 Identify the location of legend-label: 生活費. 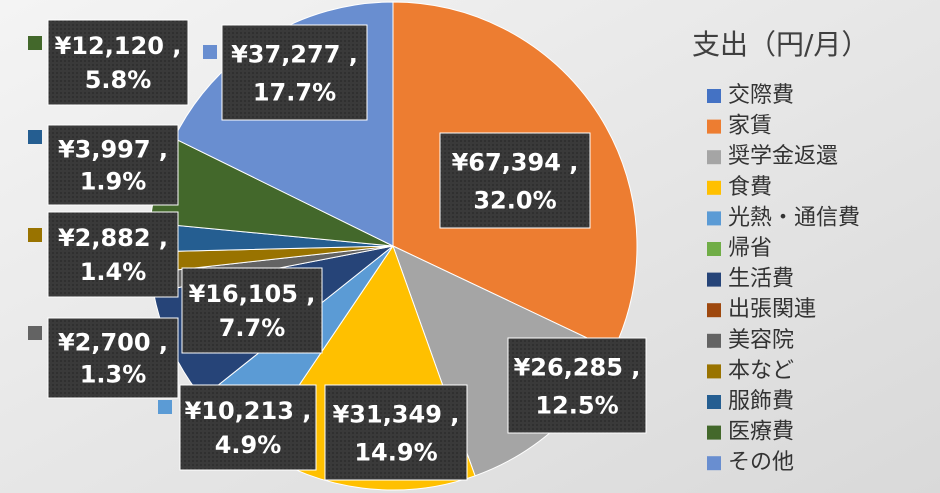
(761, 279).